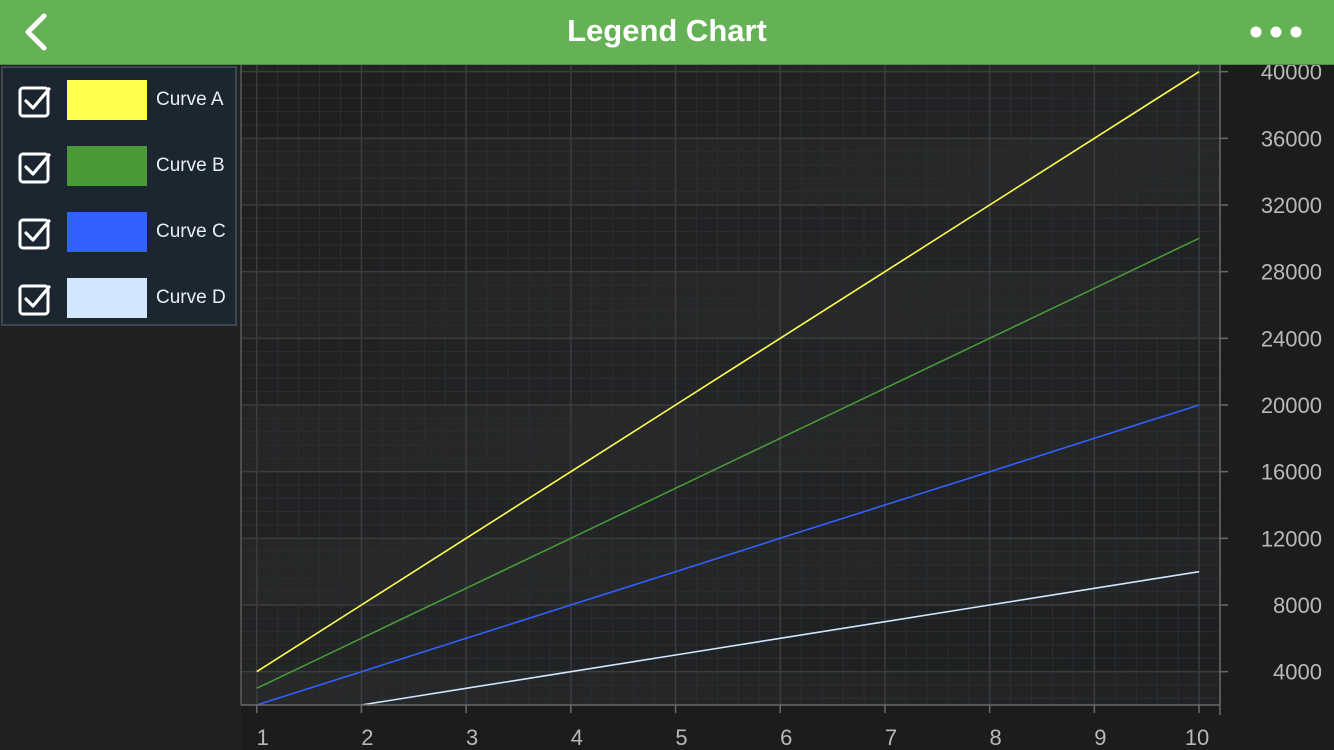 The height and width of the screenshot is (750, 1334). Describe the element at coordinates (367, 737) in the screenshot. I see `x-tick-label: 2` at that location.